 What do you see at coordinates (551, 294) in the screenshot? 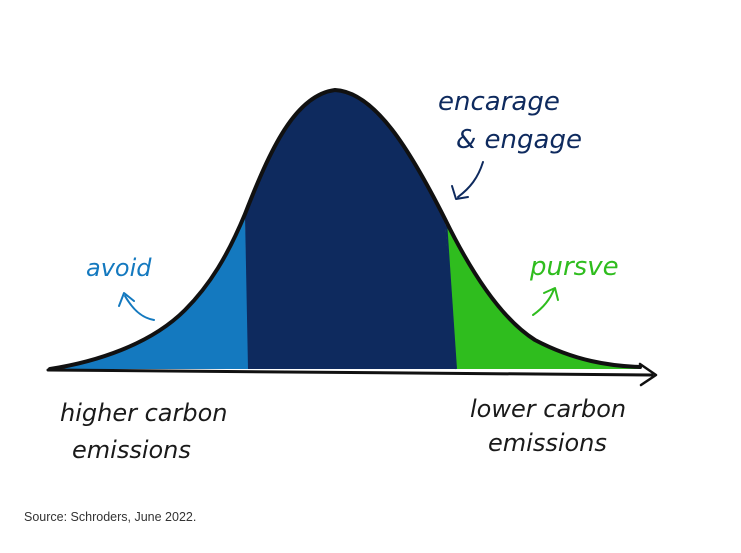
I see `arrow-pursue-head` at bounding box center [551, 294].